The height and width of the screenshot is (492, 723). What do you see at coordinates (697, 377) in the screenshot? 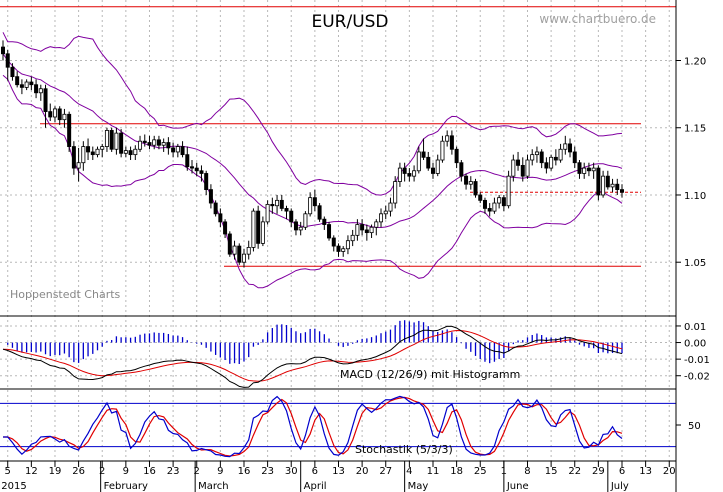
I see `y-tick-label: -0.02` at bounding box center [697, 377].